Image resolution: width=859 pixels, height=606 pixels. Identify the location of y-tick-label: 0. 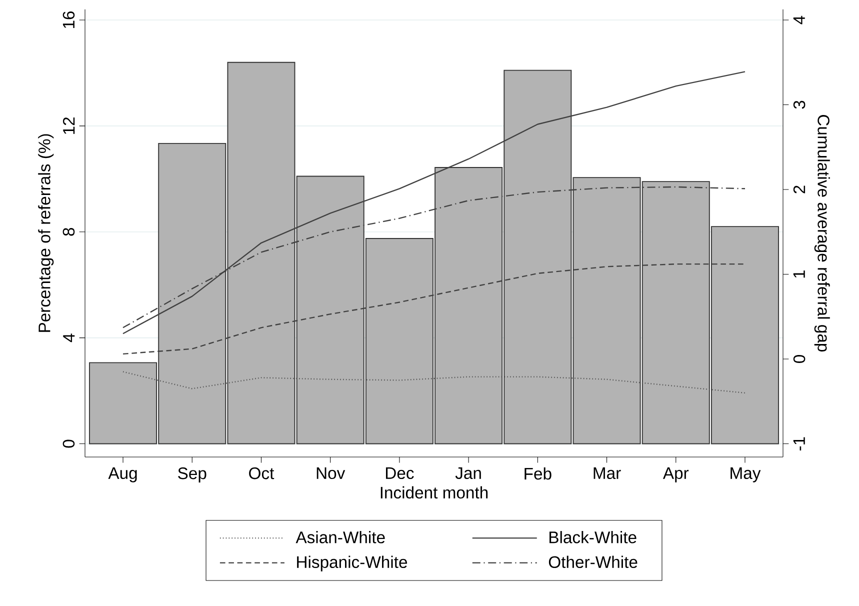
(68, 444).